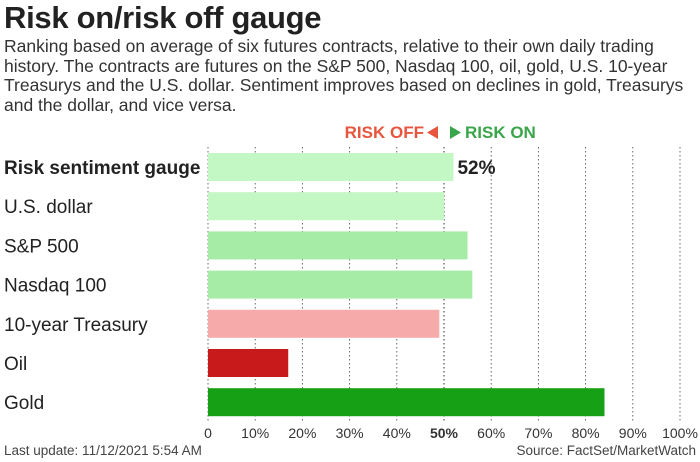 The image size is (700, 462). What do you see at coordinates (350, 433) in the screenshot?
I see `tick-label: 30%` at bounding box center [350, 433].